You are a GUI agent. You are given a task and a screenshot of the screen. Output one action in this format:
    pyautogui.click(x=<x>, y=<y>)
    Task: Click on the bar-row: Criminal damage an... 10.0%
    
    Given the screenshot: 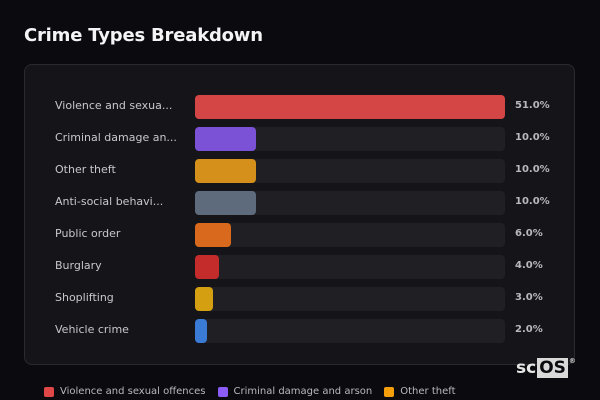 What is the action you would take?
    pyautogui.click(x=299, y=139)
    